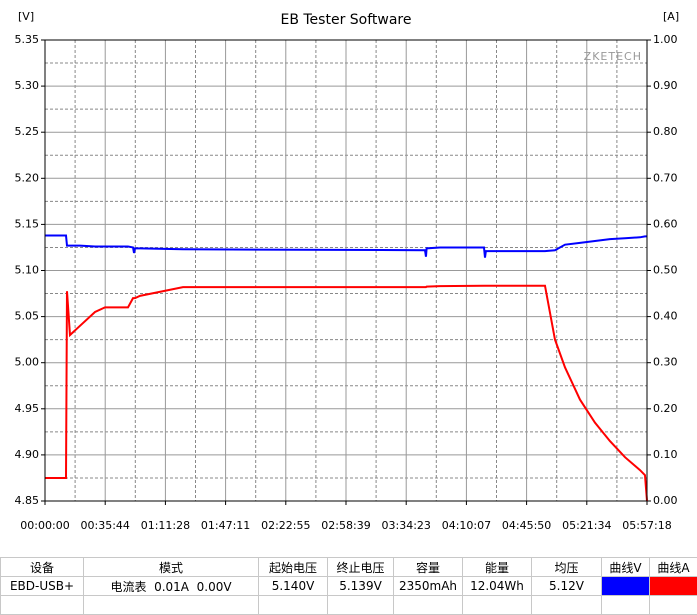 The height and width of the screenshot is (615, 697). Describe the element at coordinates (665, 223) in the screenshot. I see `y2-tick-label: 0.60` at that location.